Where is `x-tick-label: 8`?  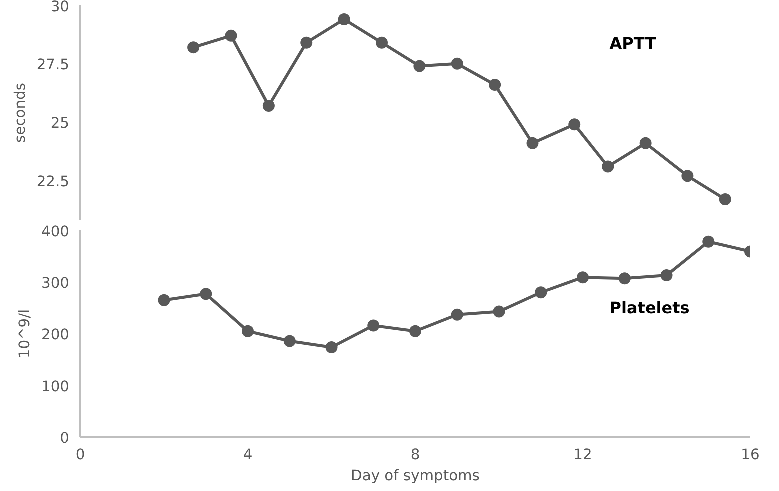
x-tick-label: 8 is located at coordinates (415, 455).